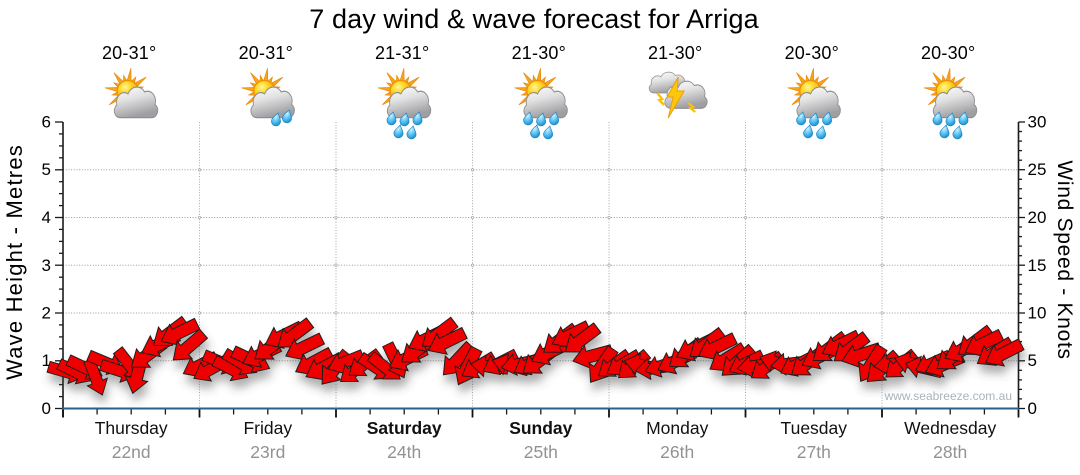  Describe the element at coordinates (46, 313) in the screenshot. I see `svg-text: 2` at that location.